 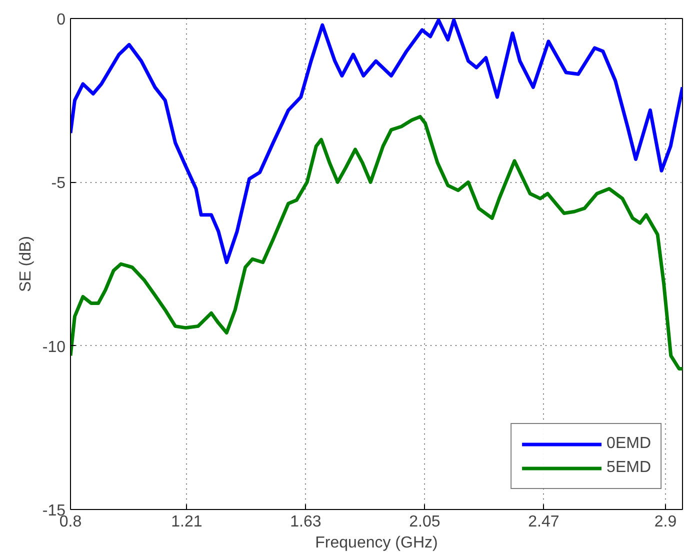 What do you see at coordinates (544, 522) in the screenshot?
I see `x-tick-label: 2.47` at bounding box center [544, 522].